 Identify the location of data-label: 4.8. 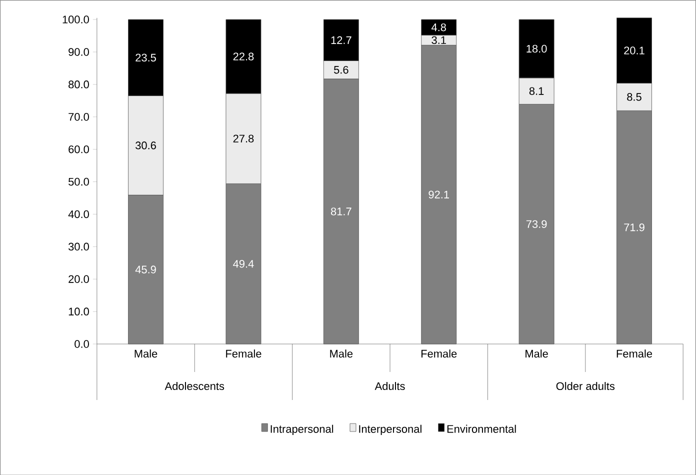
(438, 27).